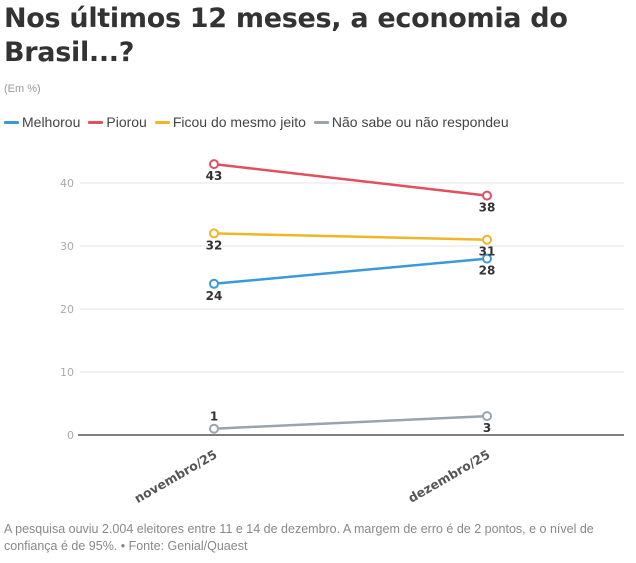 The height and width of the screenshot is (563, 636). I want to click on legend-item-ficou: Ficou do mesmo jeito, so click(230, 122).